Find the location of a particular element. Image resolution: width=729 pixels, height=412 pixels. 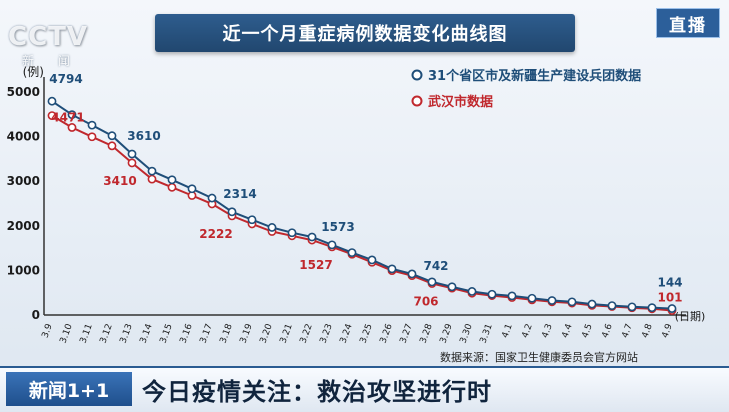

x-tick-label: 4.4 is located at coordinates (568, 330).